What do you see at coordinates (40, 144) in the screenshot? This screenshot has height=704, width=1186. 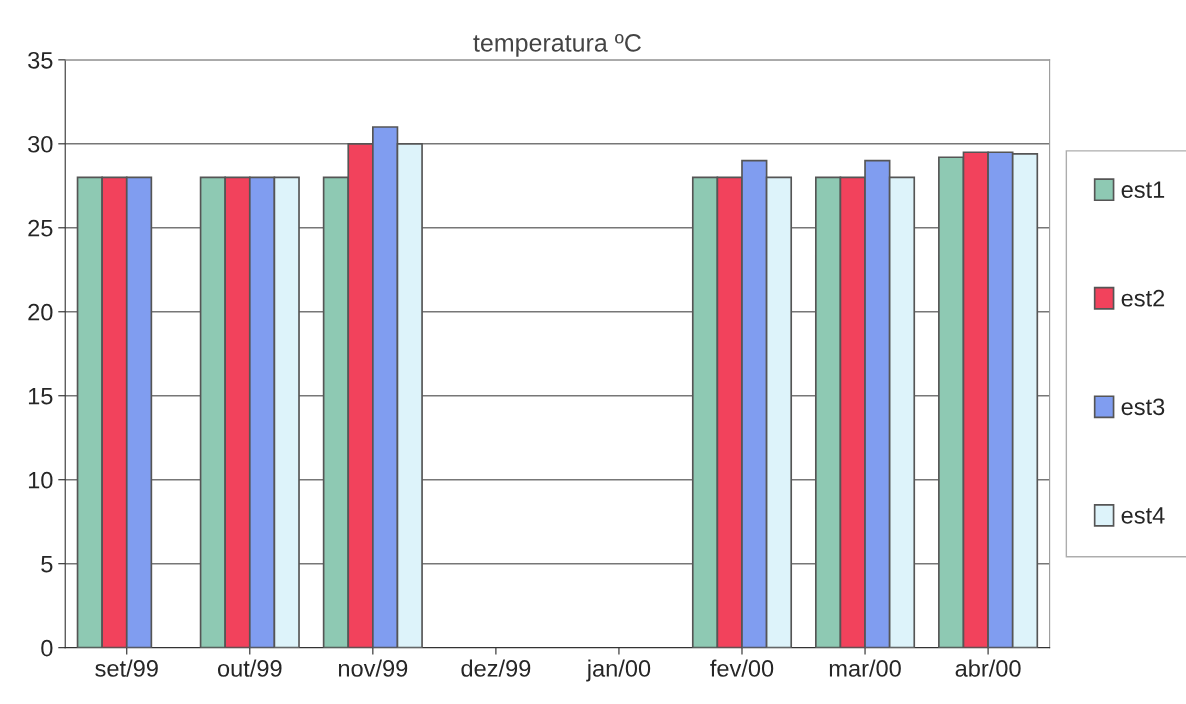 I see `y-tick-label: 30` at bounding box center [40, 144].